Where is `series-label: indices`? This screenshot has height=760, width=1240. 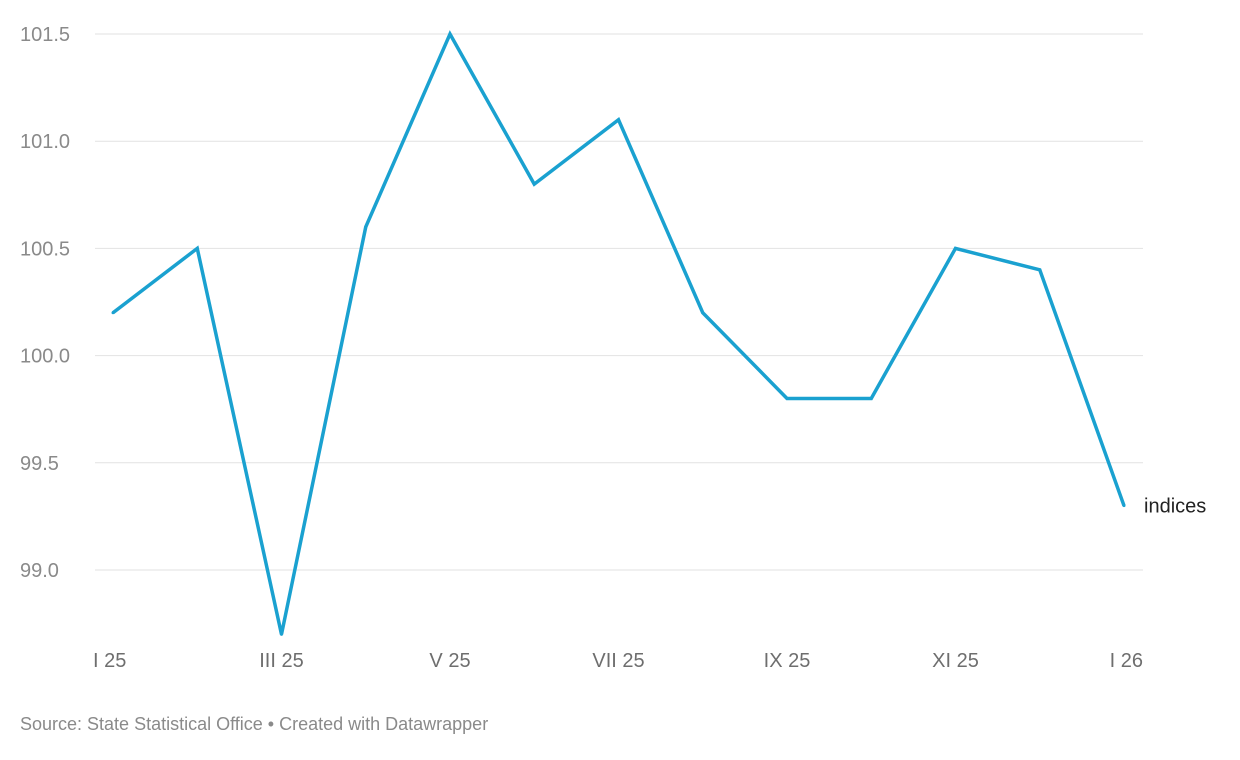 series-label: indices is located at coordinates (1175, 507).